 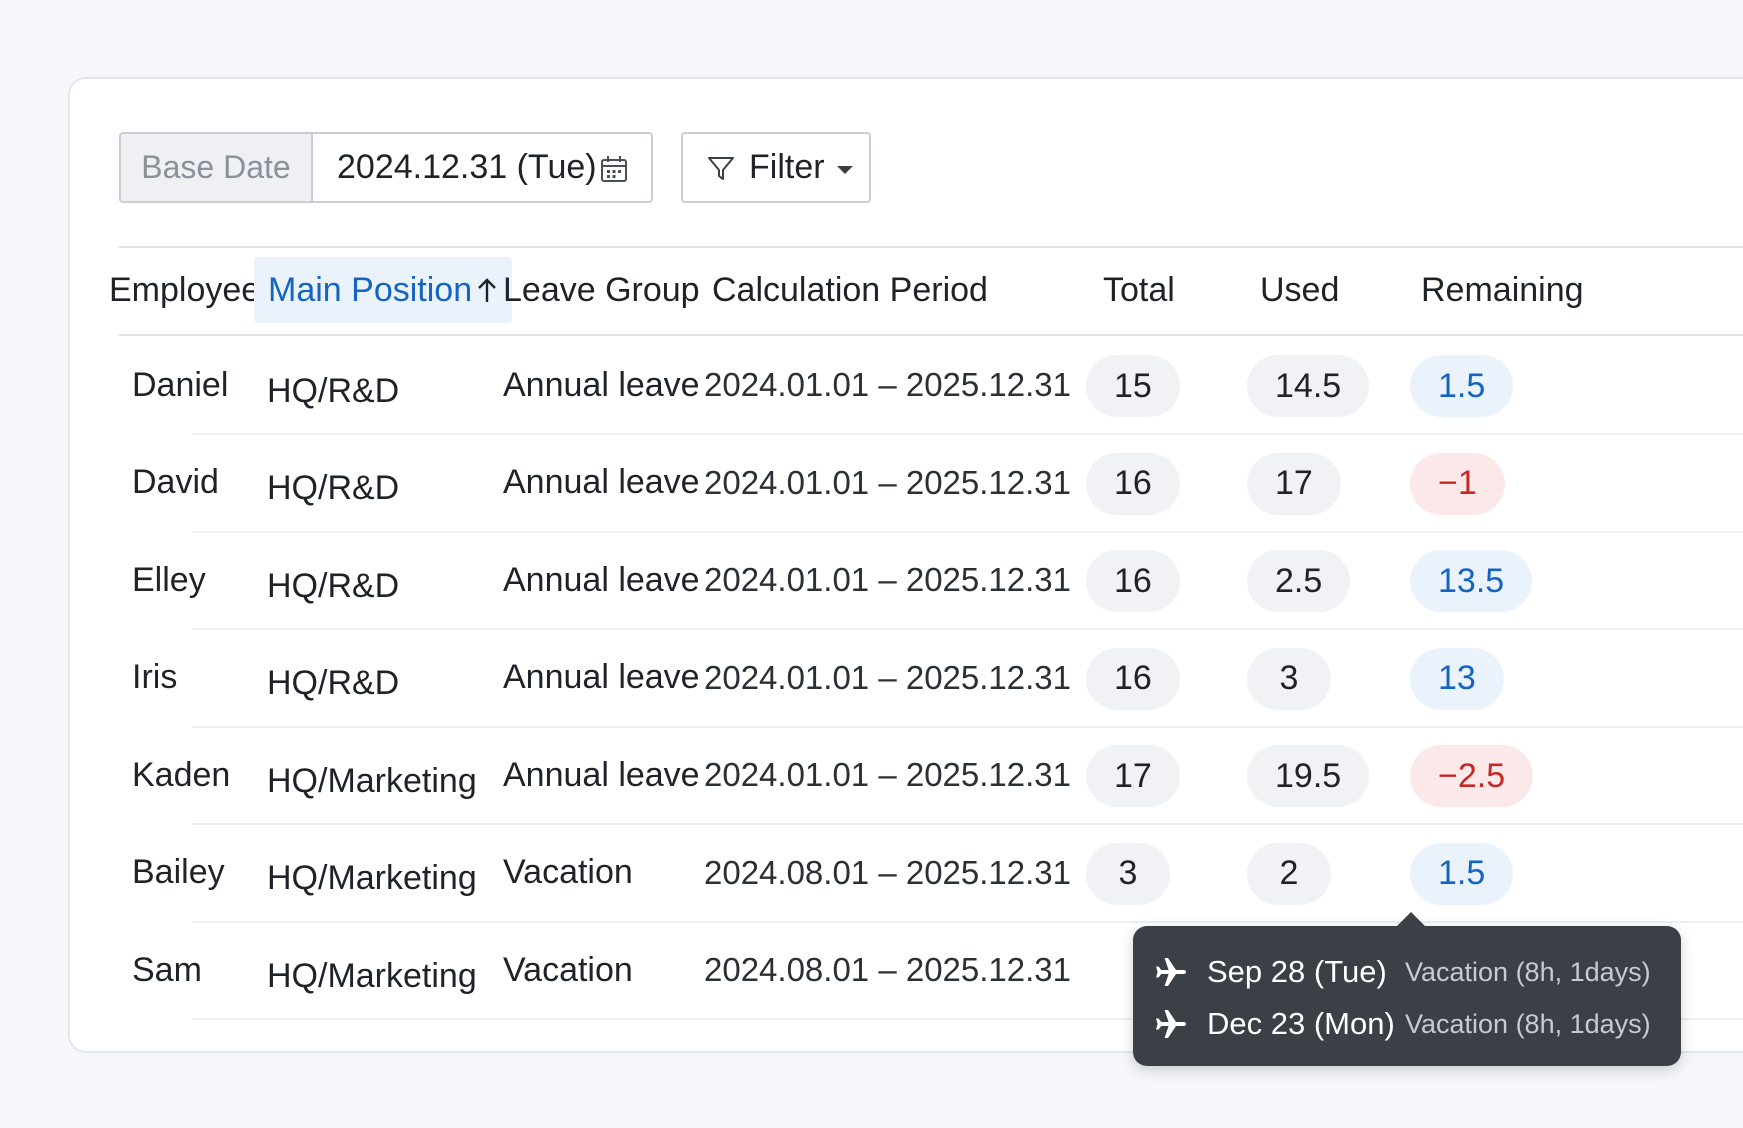 What do you see at coordinates (721, 168) in the screenshot?
I see `funnel-icon` at bounding box center [721, 168].